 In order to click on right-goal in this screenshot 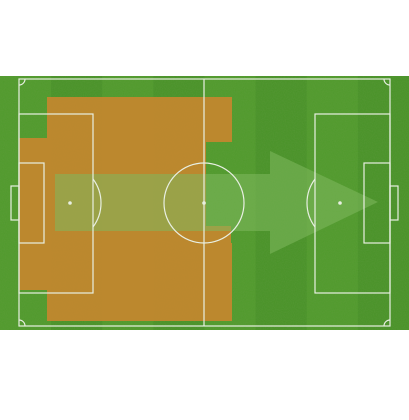, I will do `click(394, 203)`.